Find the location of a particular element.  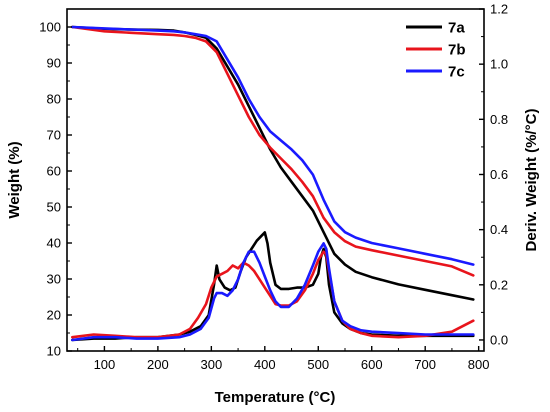

y-tick-label: 80 is located at coordinates (54, 99).